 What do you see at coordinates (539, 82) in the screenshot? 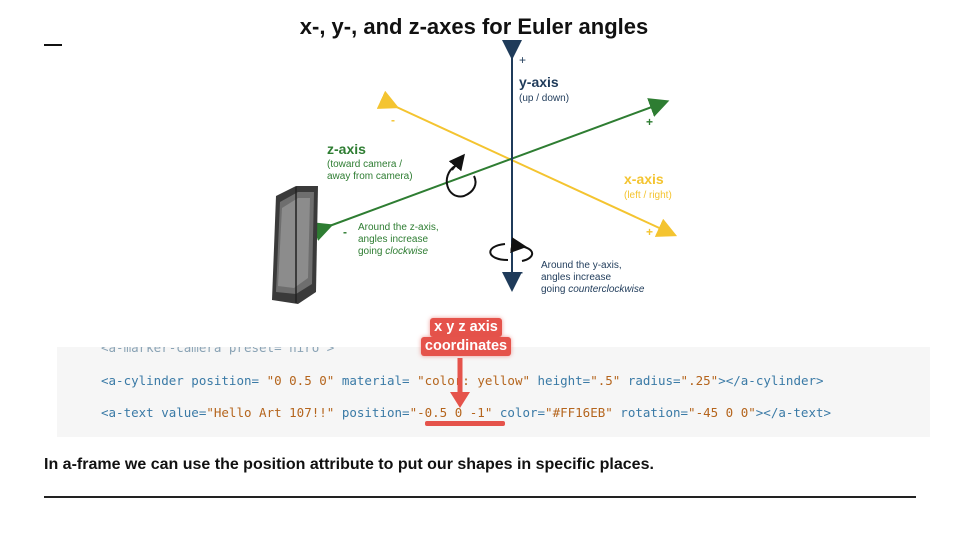
I see `y-axis-label: y-axis` at bounding box center [539, 82].